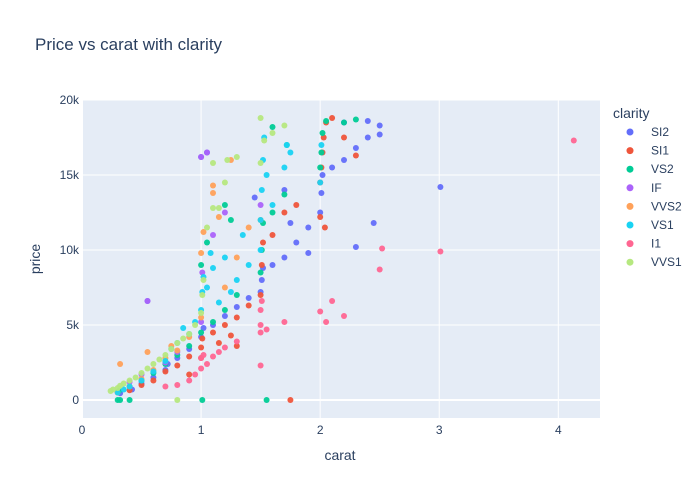  I want to click on x-axis-ticks: 0 1 2 3 4, so click(320, 430).